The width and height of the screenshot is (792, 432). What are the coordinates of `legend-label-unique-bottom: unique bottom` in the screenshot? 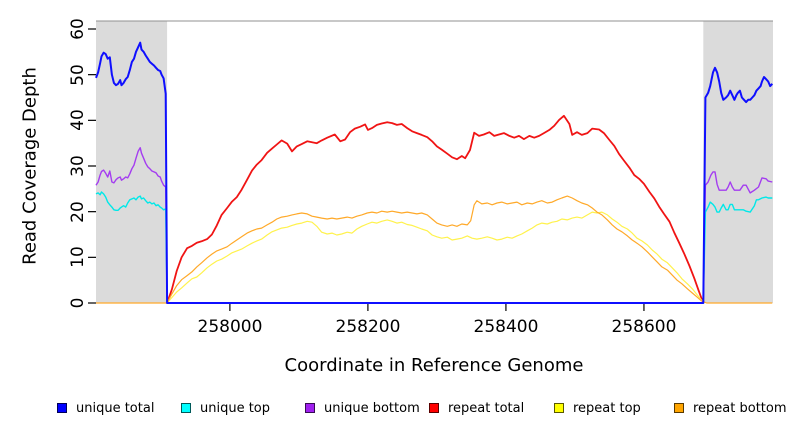 It's located at (372, 408).